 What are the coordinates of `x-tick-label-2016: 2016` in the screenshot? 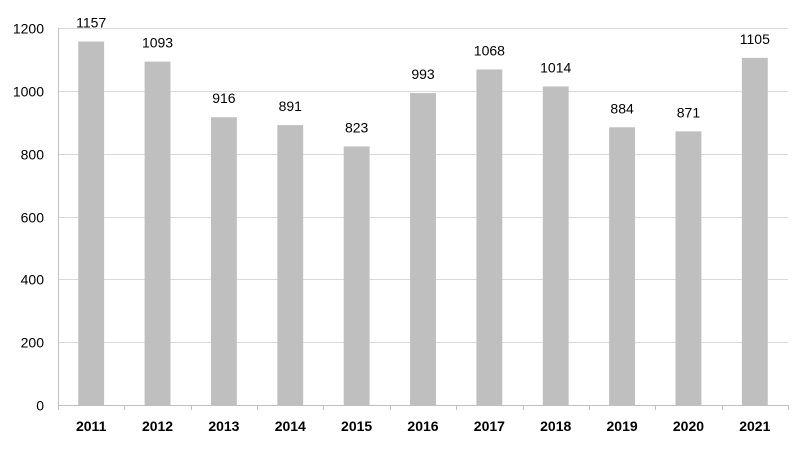 It's located at (422, 426).